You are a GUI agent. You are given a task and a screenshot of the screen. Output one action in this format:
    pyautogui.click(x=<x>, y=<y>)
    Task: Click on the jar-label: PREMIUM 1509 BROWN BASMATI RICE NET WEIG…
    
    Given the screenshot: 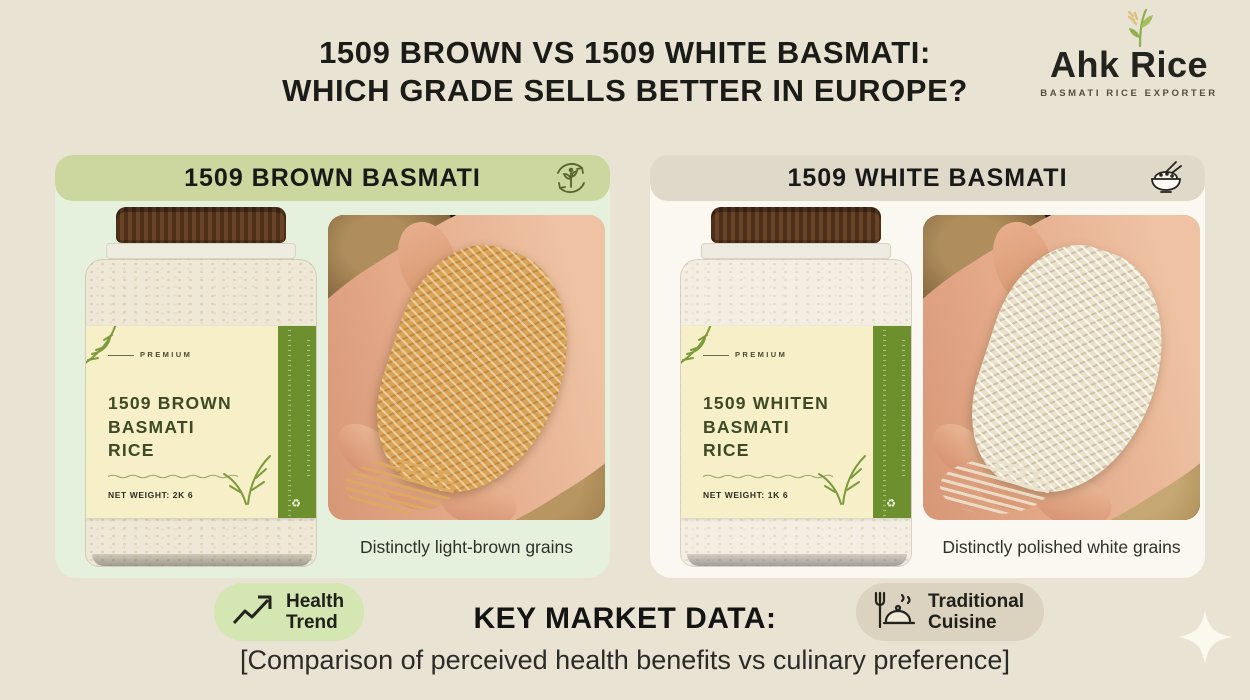 What is the action you would take?
    pyautogui.click(x=201, y=422)
    